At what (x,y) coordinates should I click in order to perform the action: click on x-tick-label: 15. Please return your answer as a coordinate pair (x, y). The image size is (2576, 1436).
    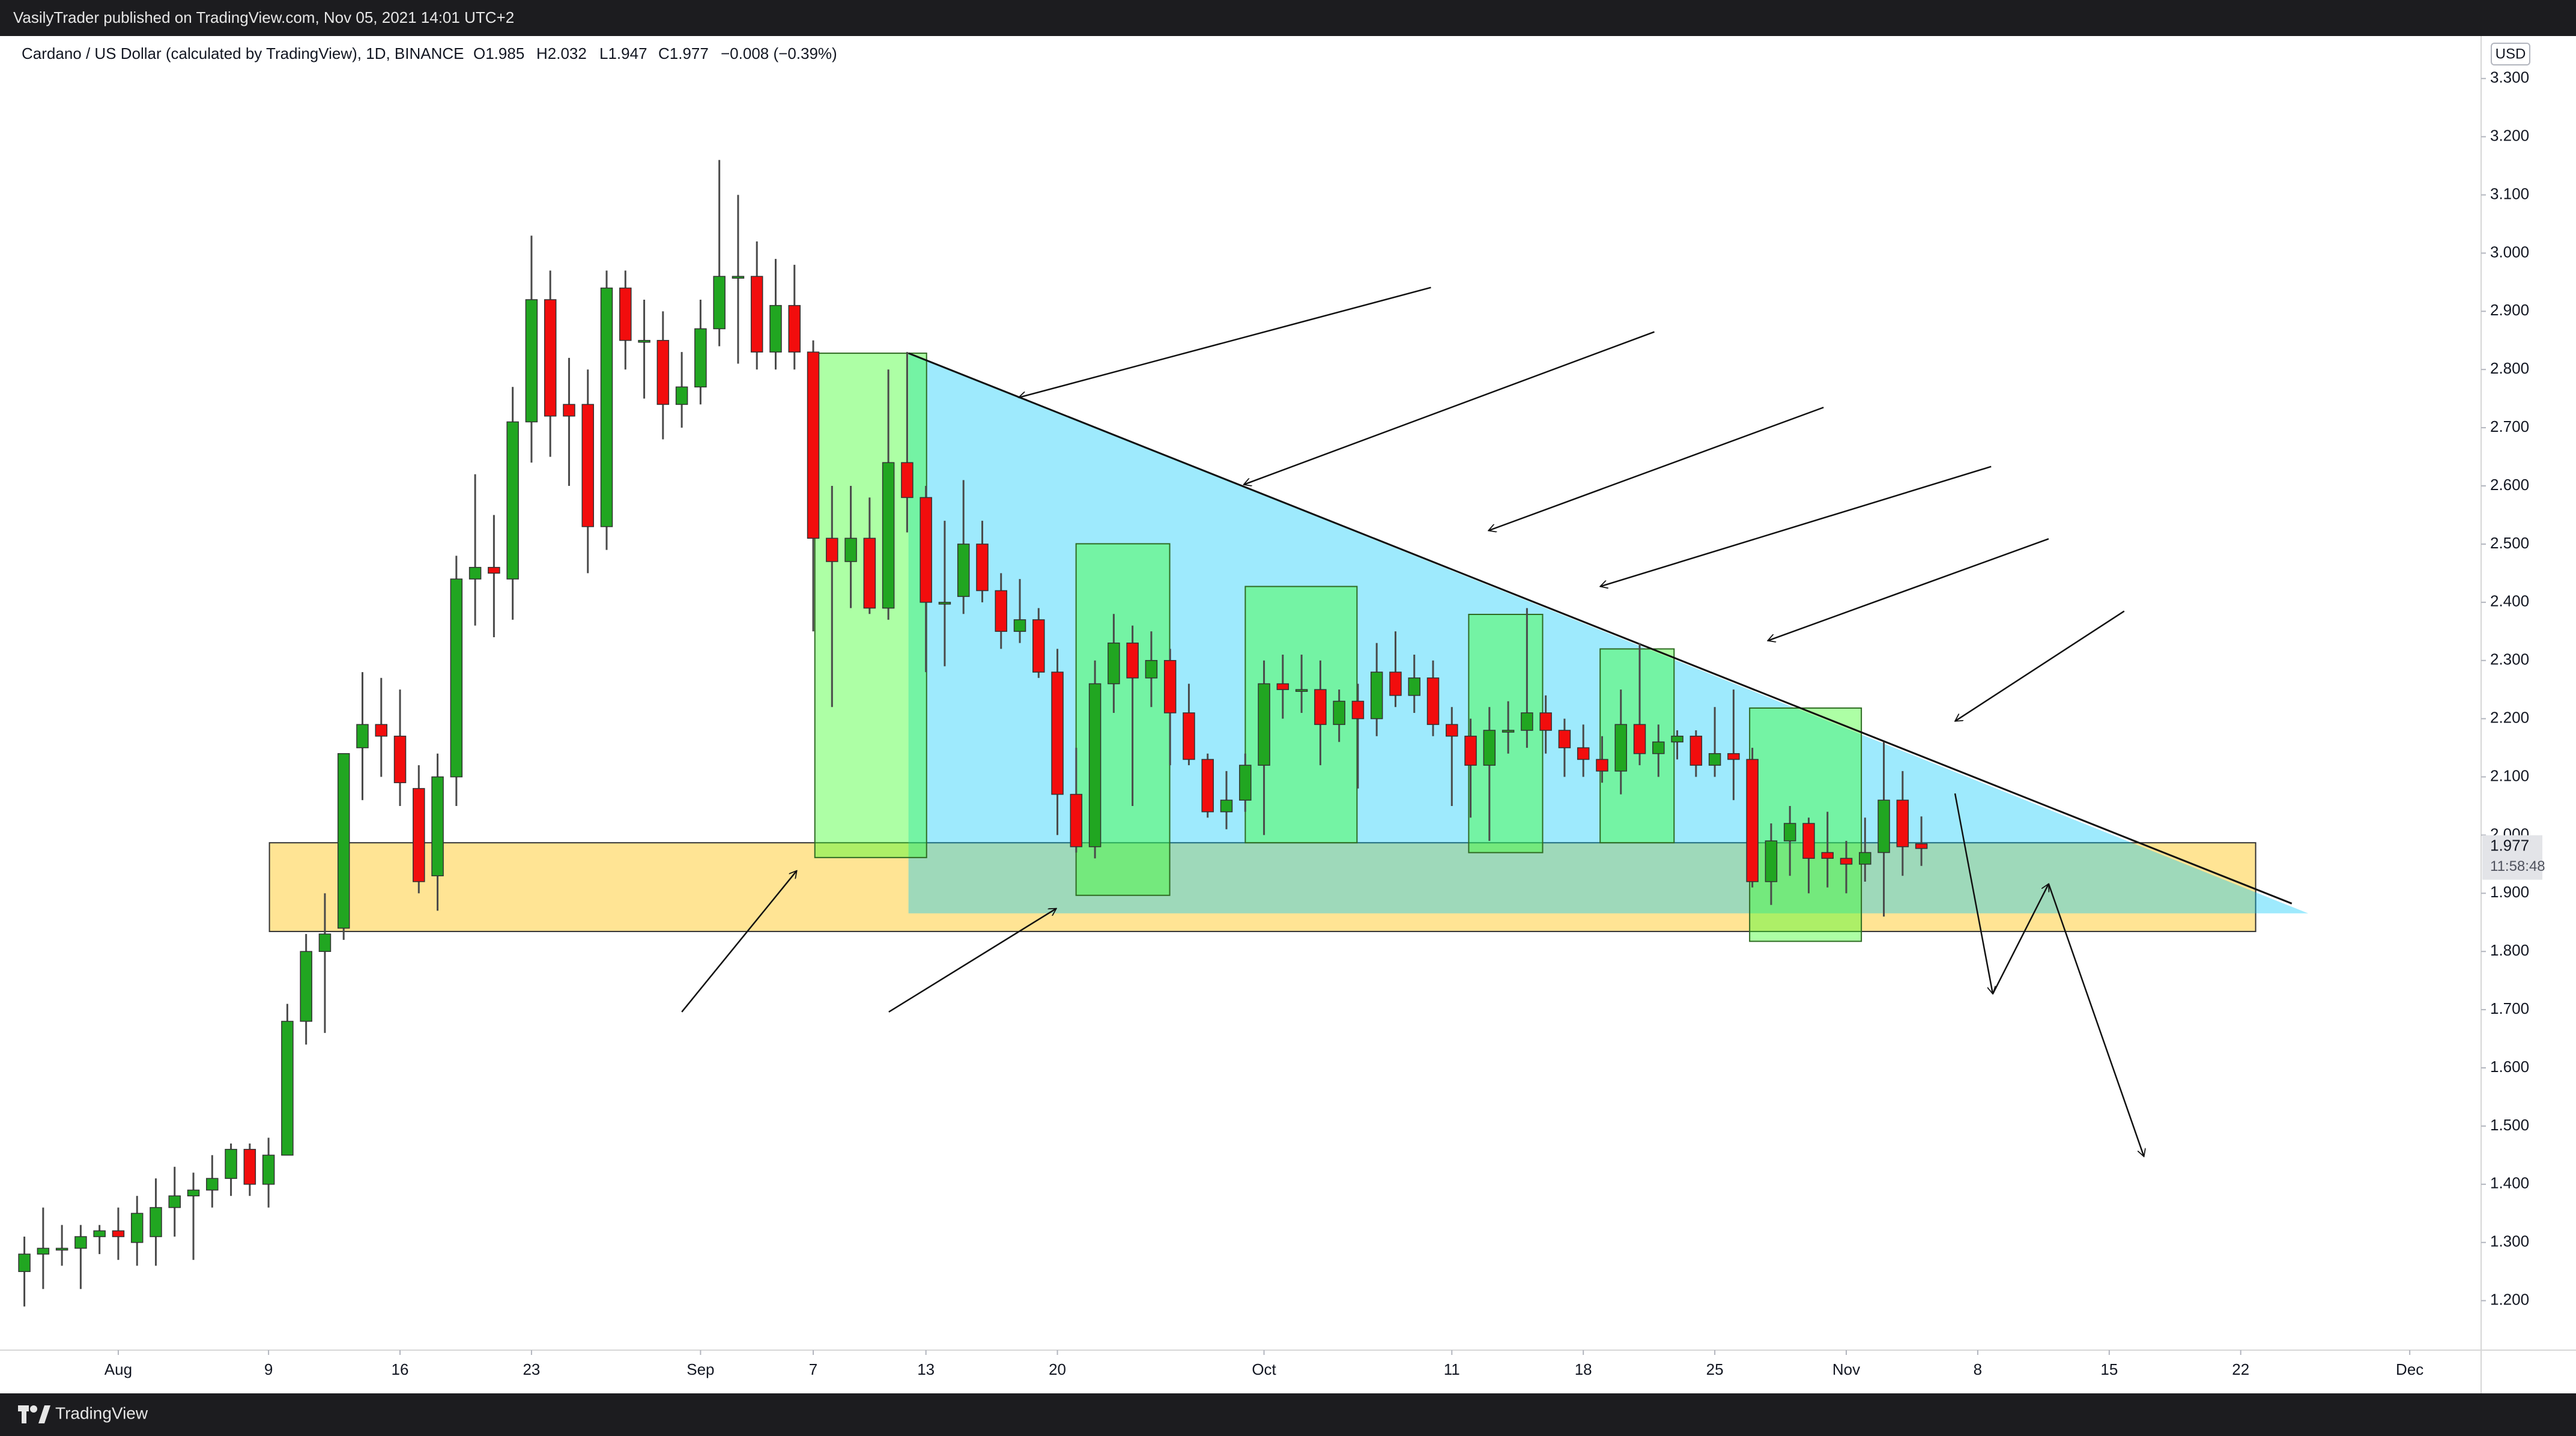
    Looking at the image, I should click on (2109, 1369).